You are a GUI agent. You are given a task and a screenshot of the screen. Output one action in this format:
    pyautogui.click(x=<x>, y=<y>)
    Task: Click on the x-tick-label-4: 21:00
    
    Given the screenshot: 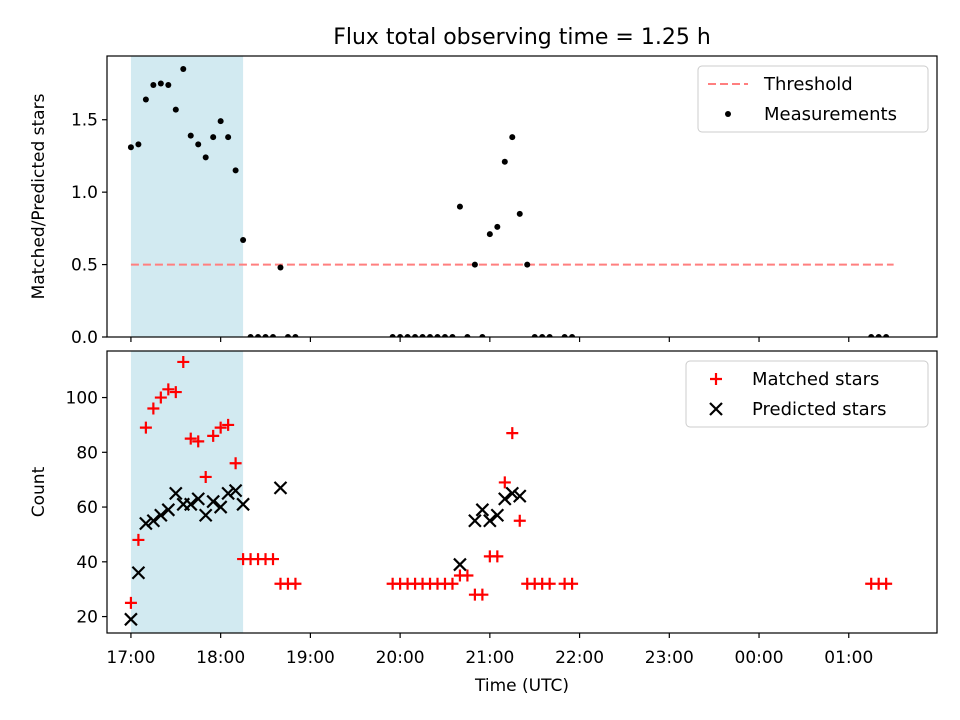 What is the action you would take?
    pyautogui.click(x=489, y=658)
    